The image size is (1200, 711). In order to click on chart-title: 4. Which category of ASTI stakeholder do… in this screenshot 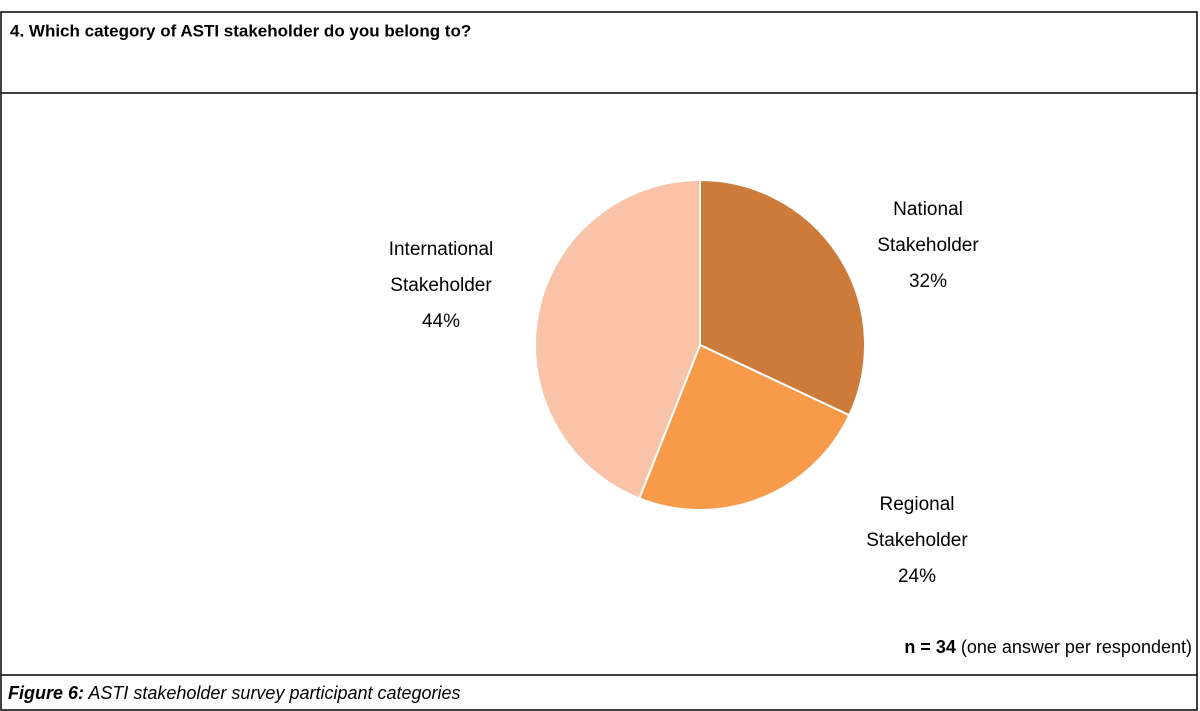, I will do `click(240, 30)`.